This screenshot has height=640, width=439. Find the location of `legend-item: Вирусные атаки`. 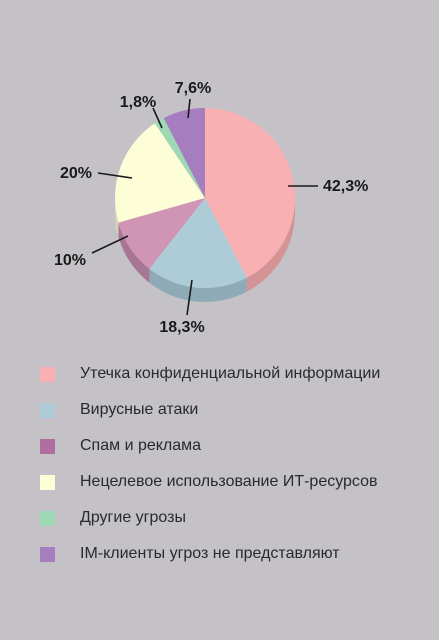

legend-item: Вирусные атаки is located at coordinates (210, 410).